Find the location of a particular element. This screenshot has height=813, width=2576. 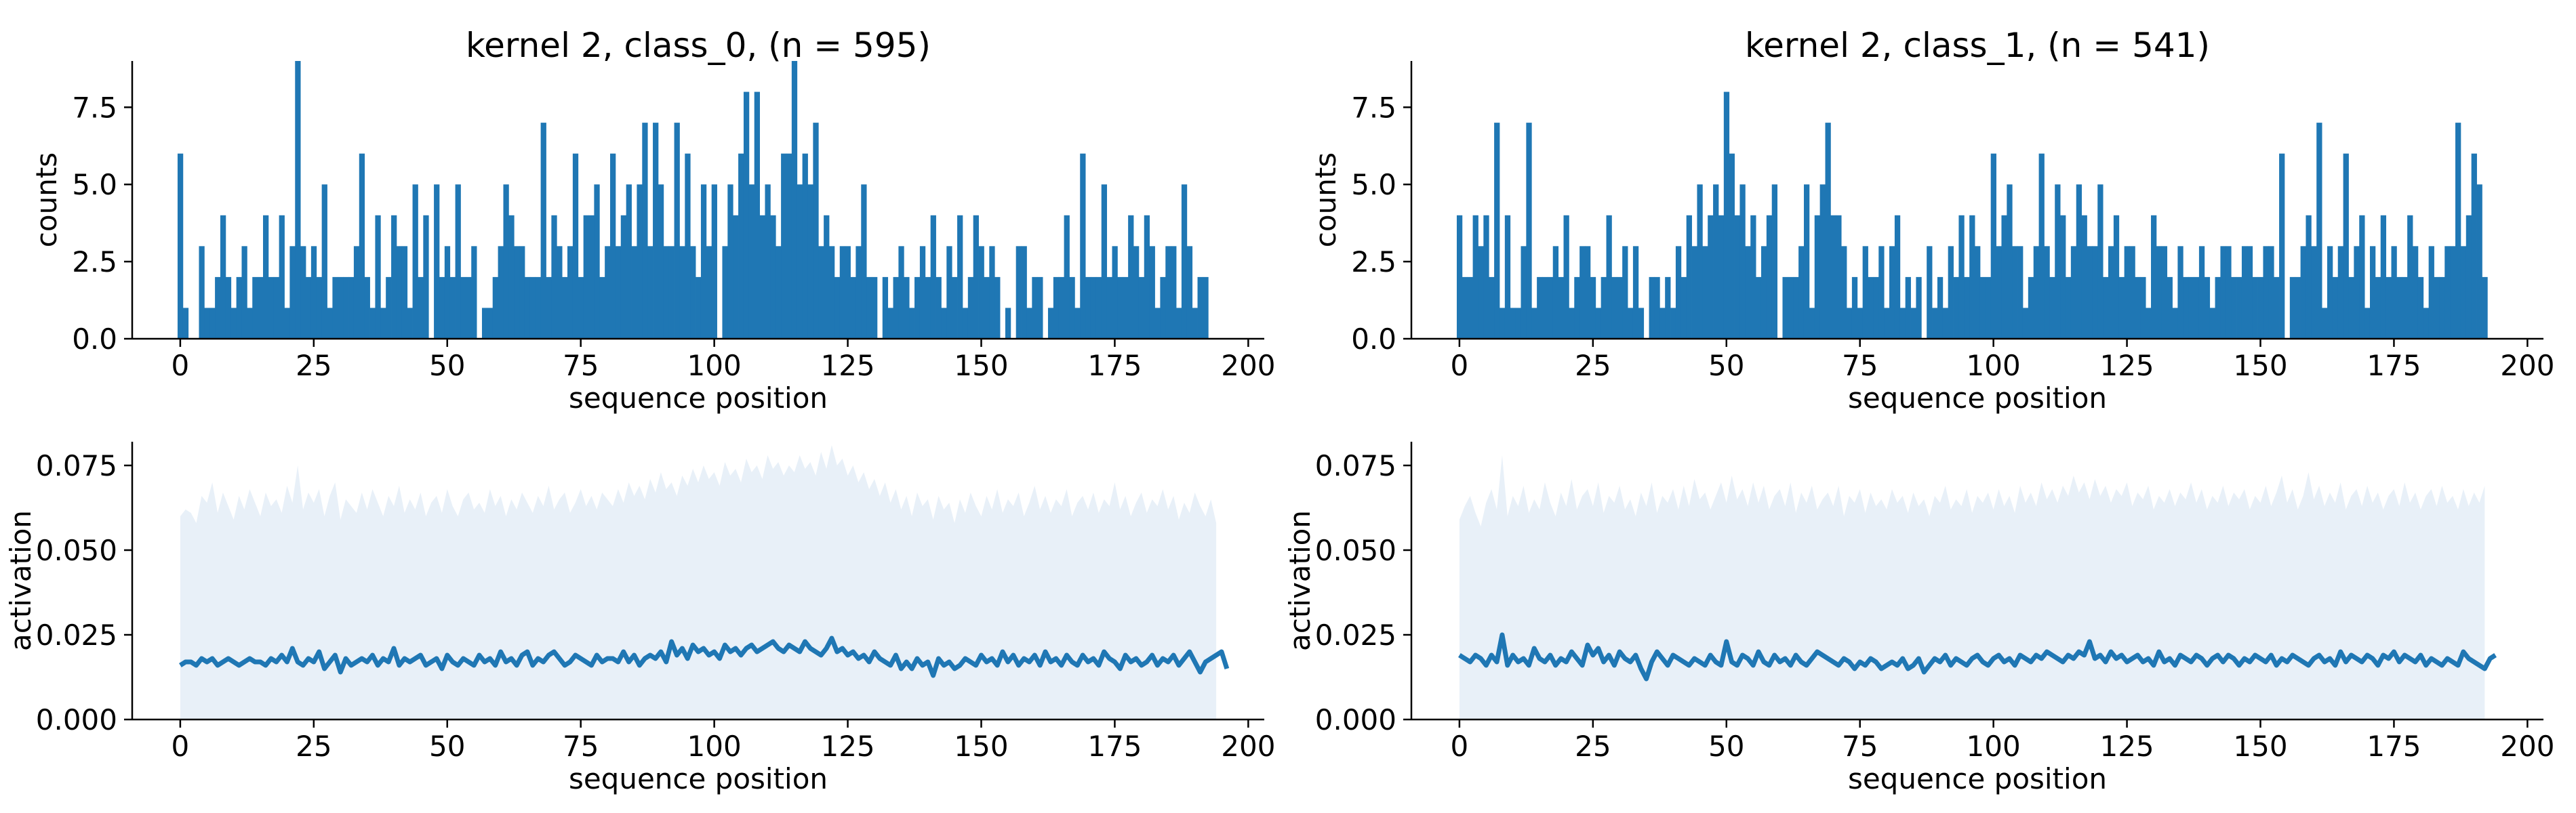

x-tick-label: 175 is located at coordinates (2394, 746).